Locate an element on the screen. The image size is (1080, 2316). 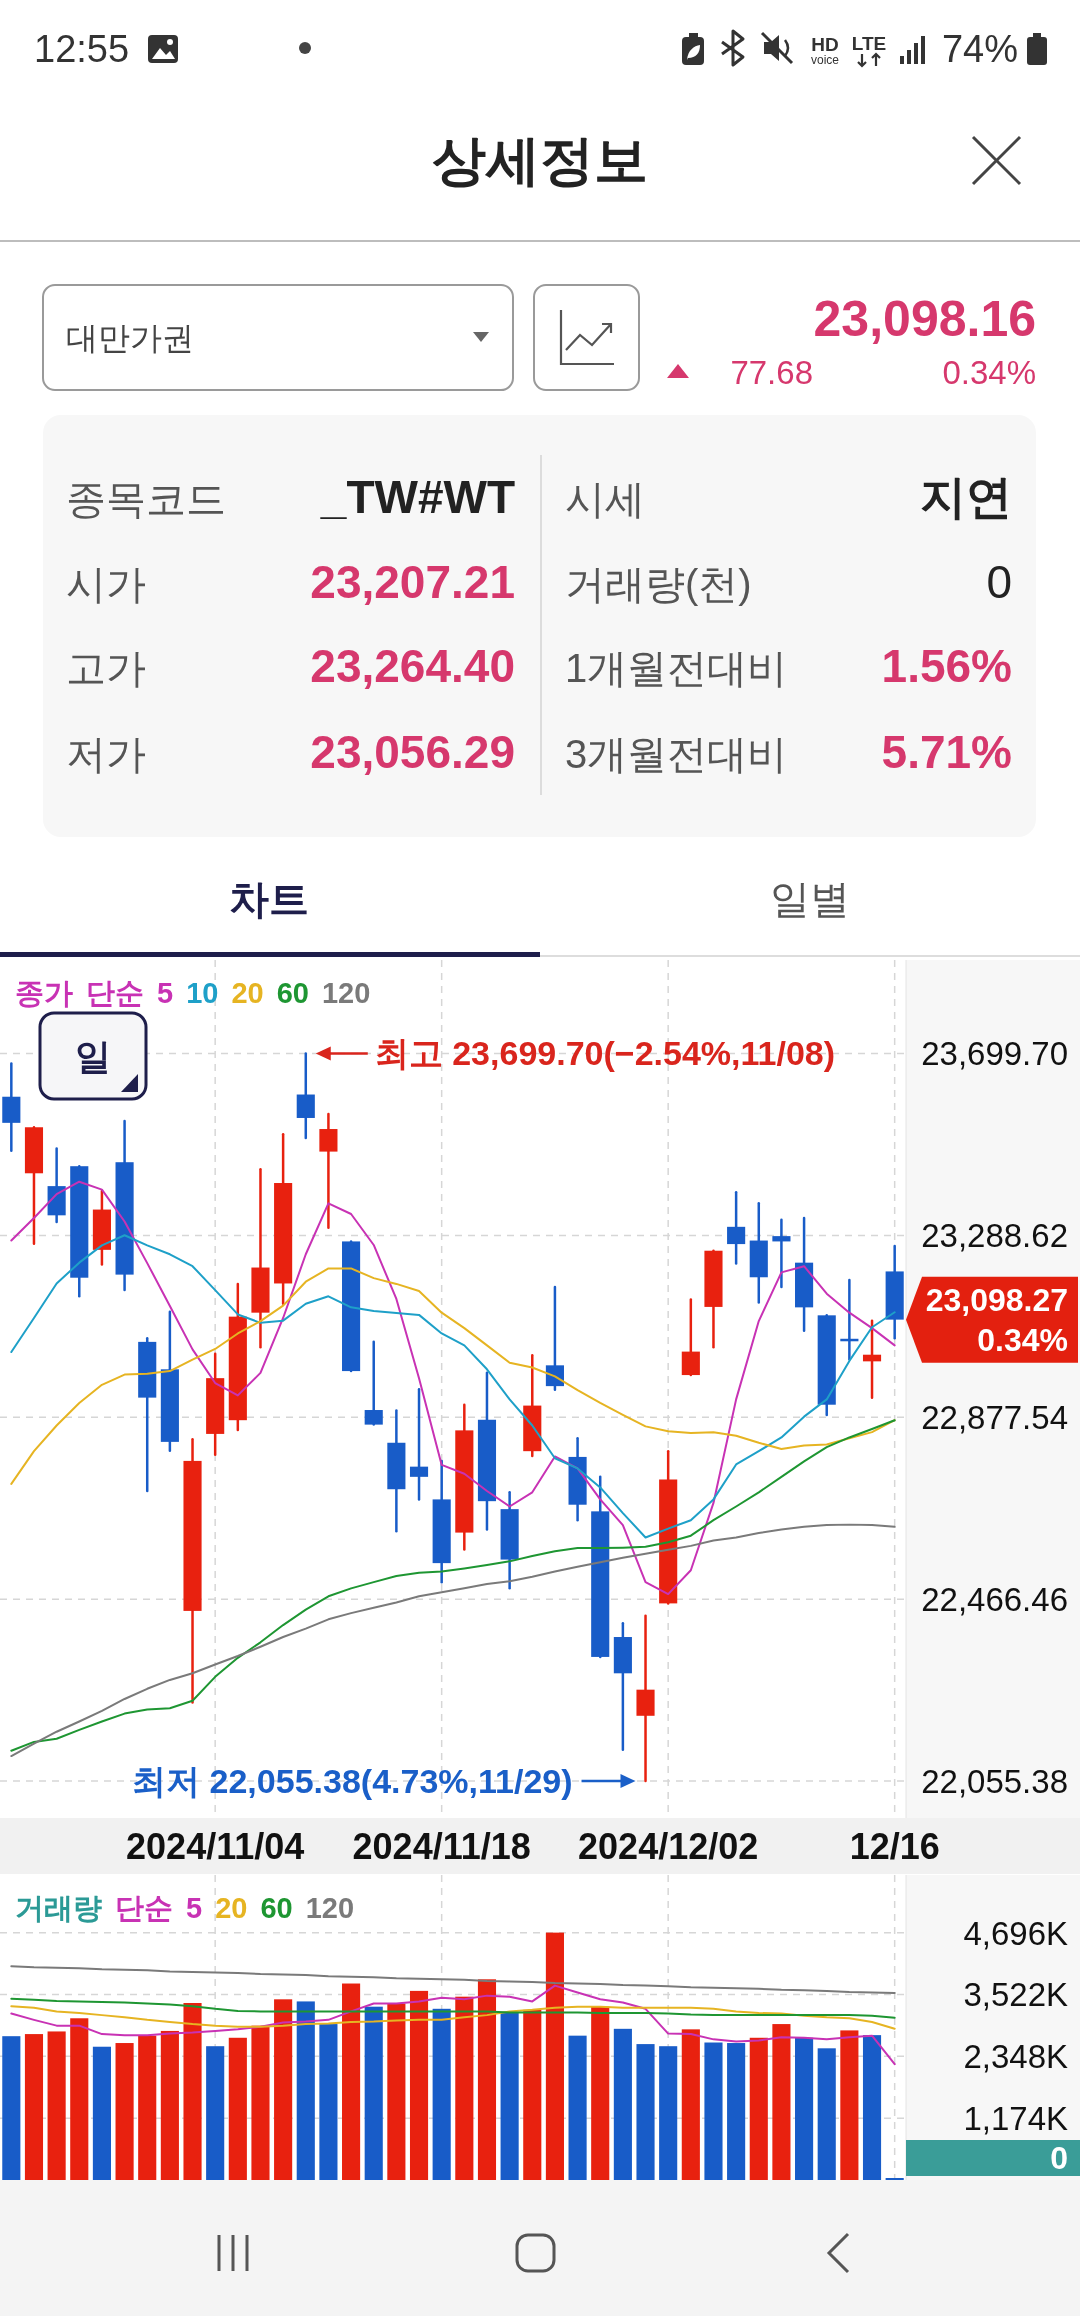
text: 120 is located at coordinates (346, 993).